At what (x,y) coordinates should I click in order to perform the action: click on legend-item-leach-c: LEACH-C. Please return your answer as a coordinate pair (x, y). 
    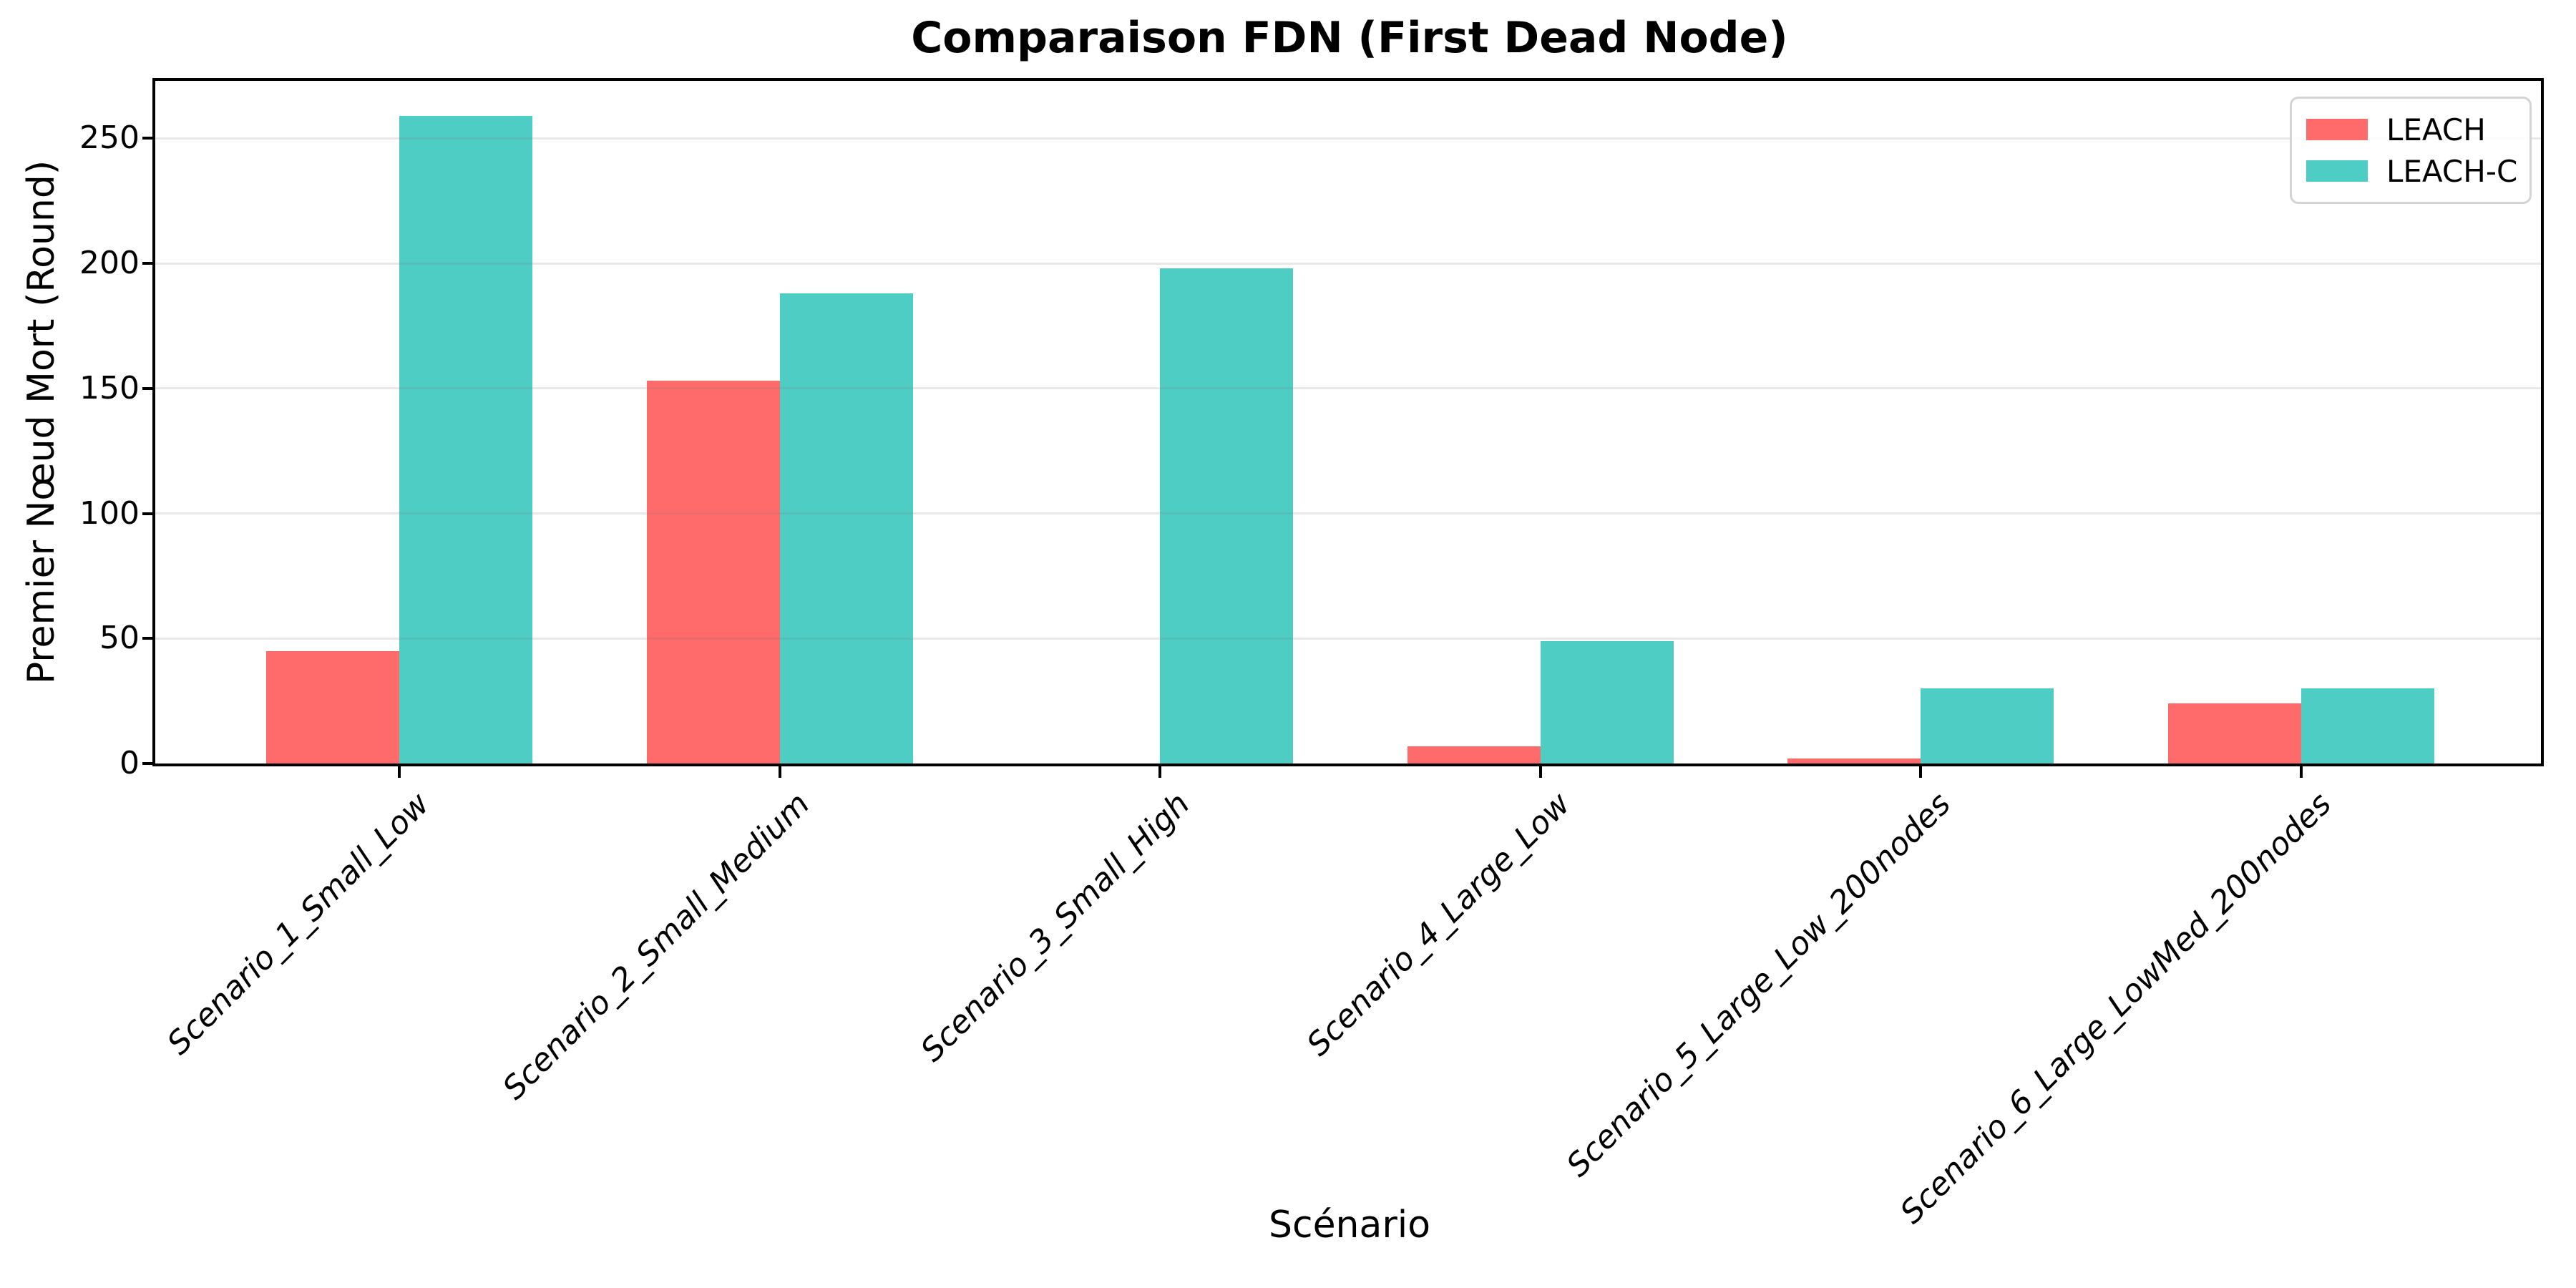
    Looking at the image, I should click on (2412, 171).